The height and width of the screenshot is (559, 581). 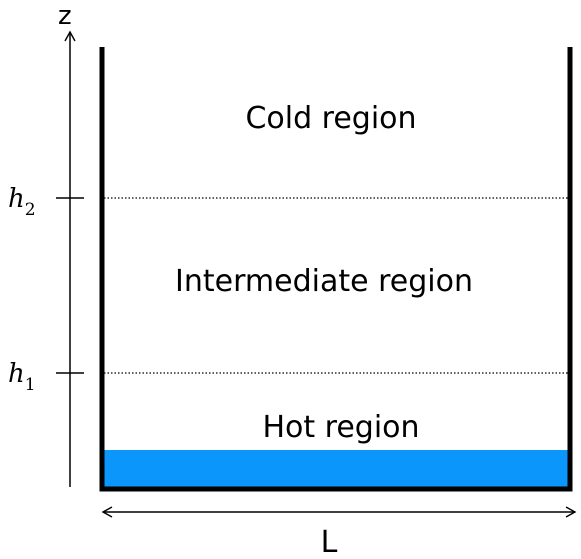 I want to click on cold-region-label: Cold region, so click(x=330, y=118).